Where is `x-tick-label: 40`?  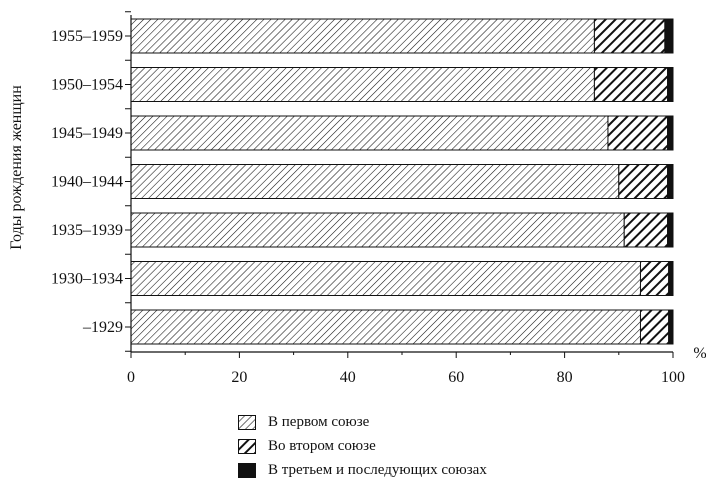
x-tick-label: 40 is located at coordinates (348, 377).